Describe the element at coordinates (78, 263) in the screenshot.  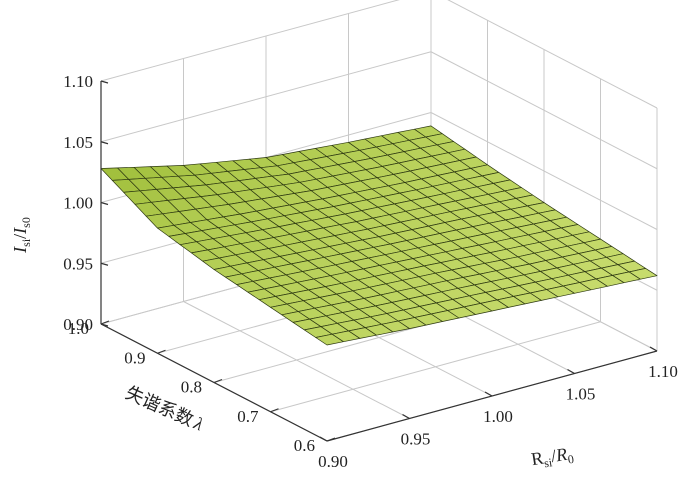
I see `z-tick-label: 0.95` at that location.